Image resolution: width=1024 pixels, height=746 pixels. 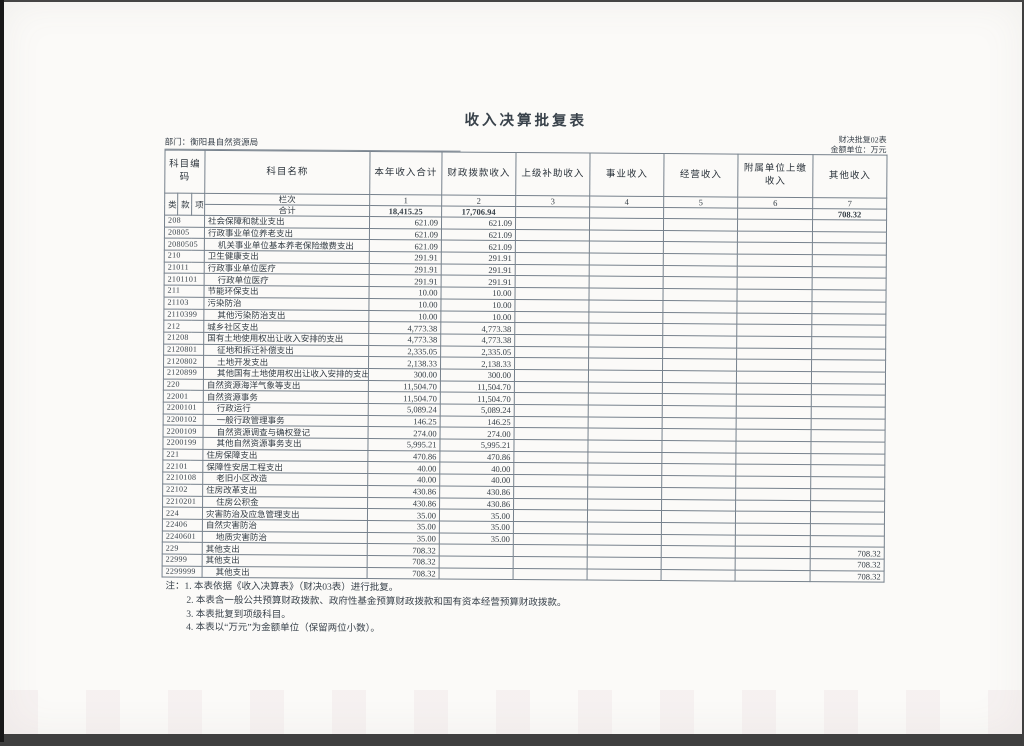 I want to click on subject-code: 220, so click(x=183, y=384).